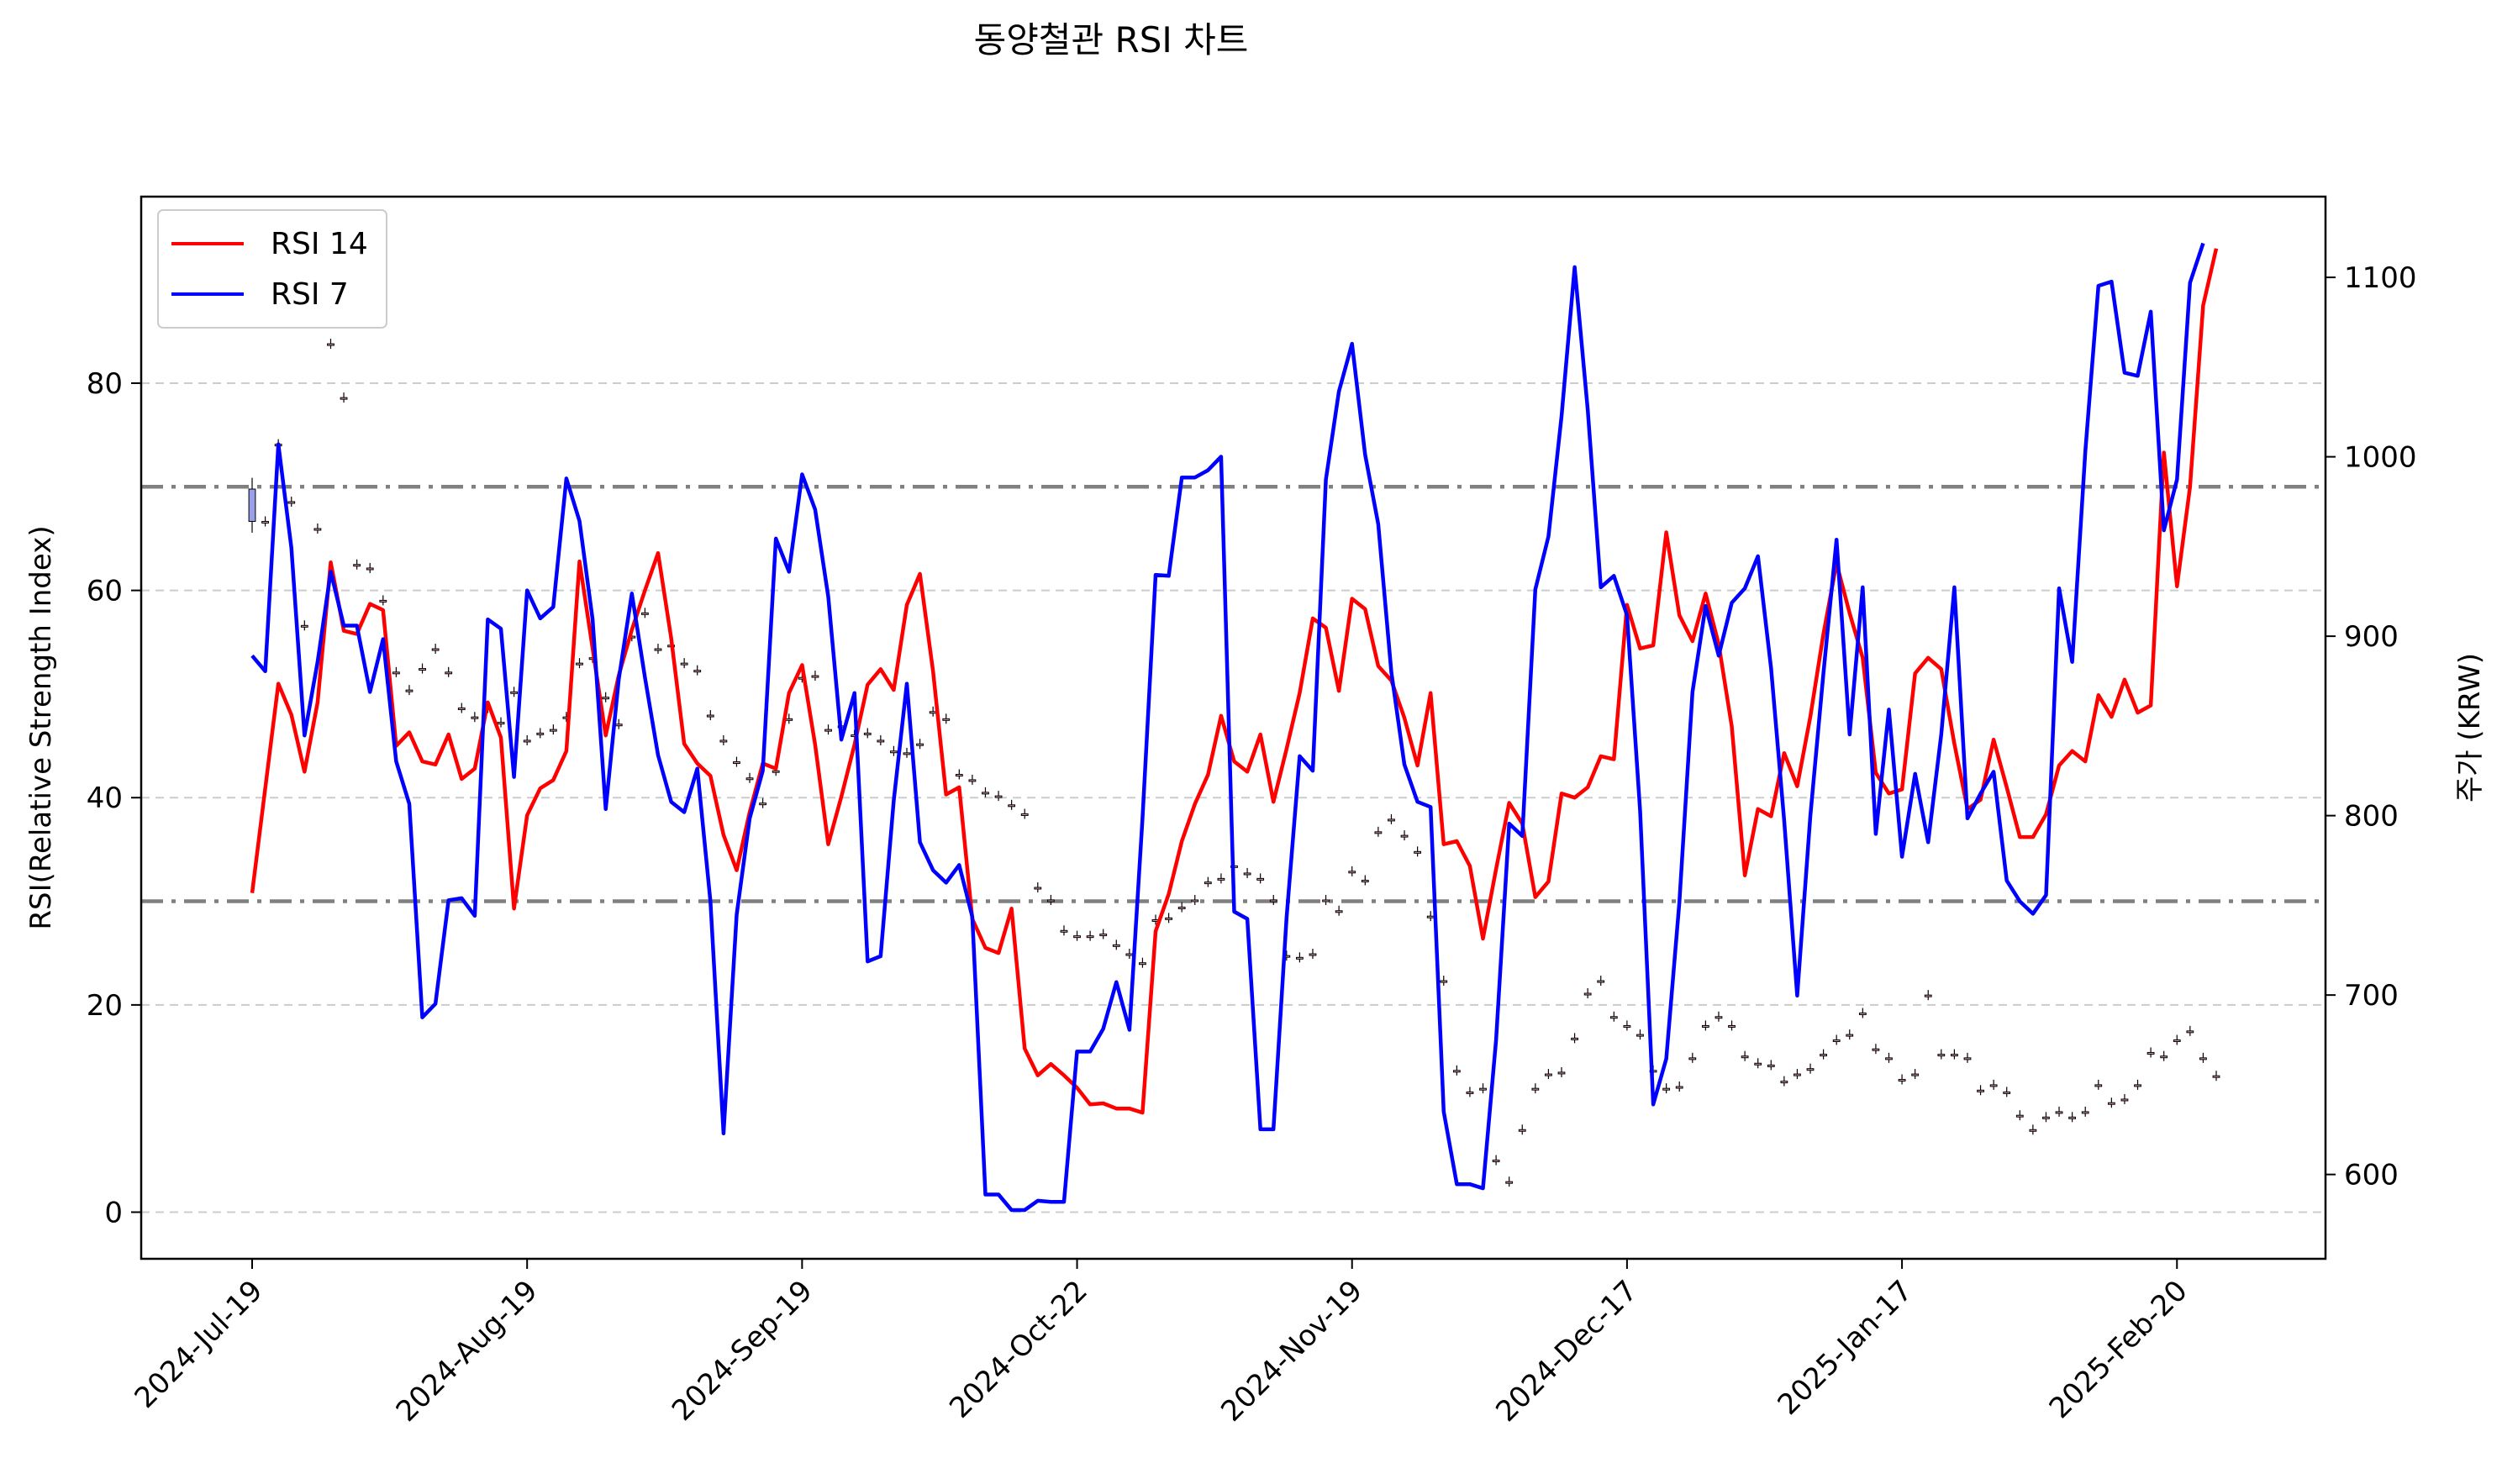  I want to click on y-tick-label: 60, so click(105, 592).